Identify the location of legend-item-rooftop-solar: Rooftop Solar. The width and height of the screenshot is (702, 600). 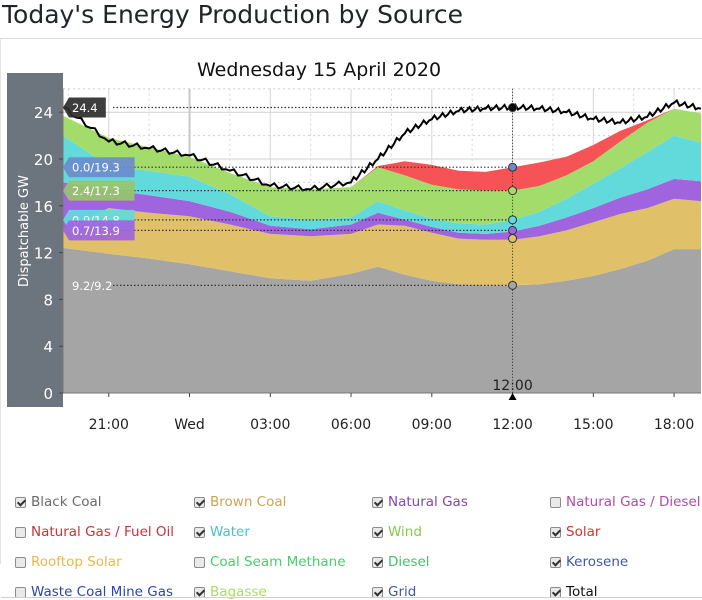
(68, 562).